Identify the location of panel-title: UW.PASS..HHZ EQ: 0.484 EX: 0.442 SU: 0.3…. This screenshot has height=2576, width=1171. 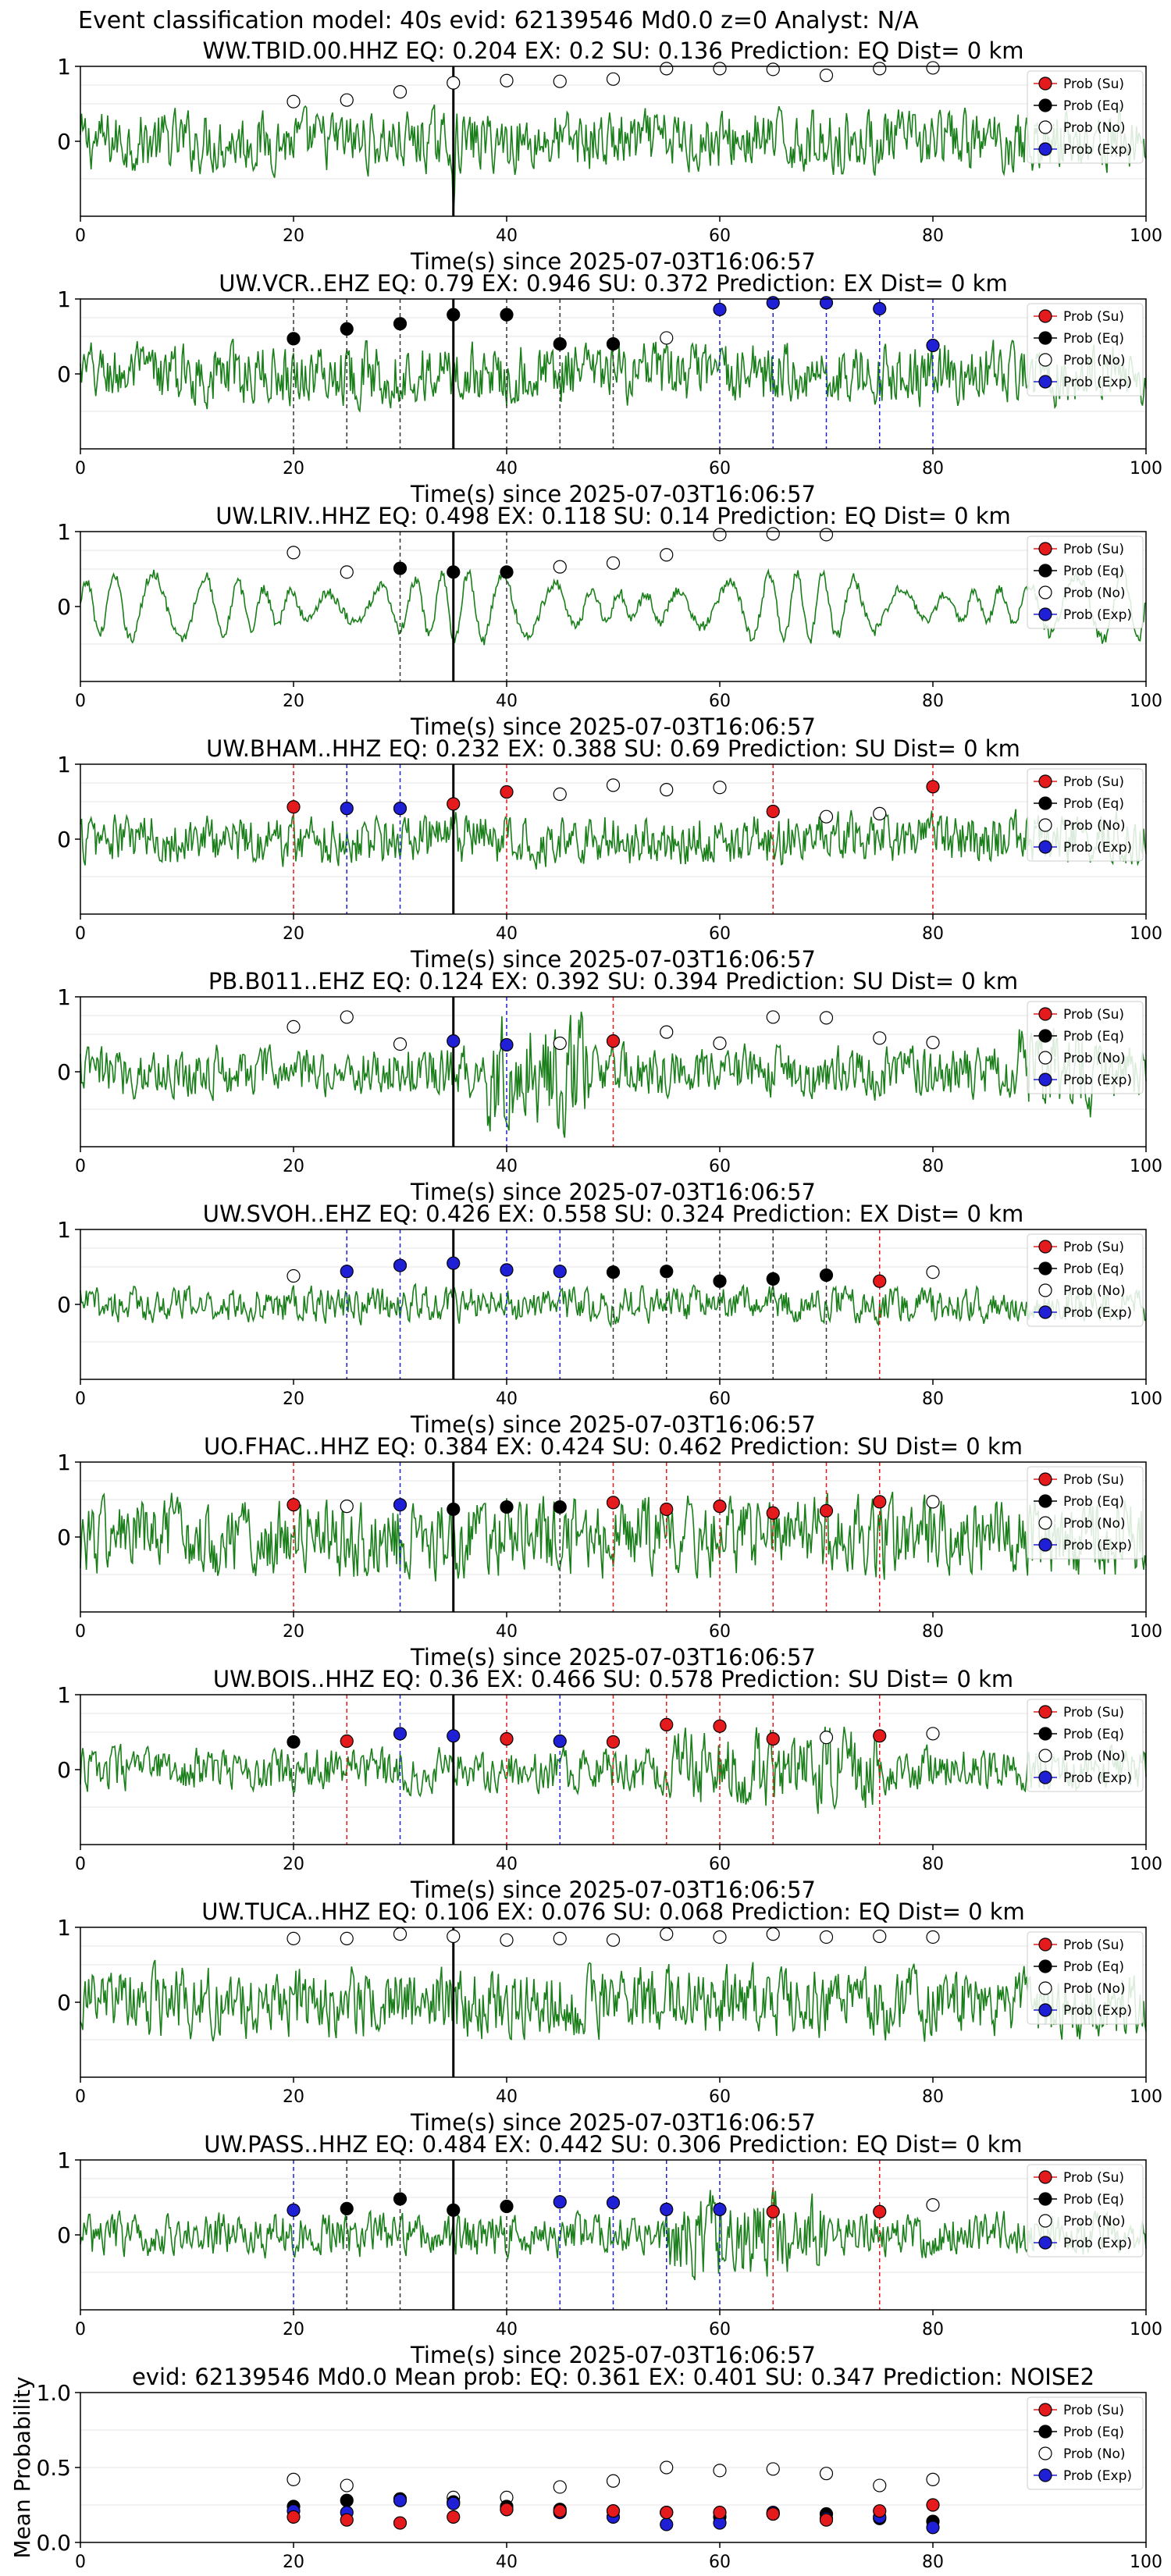
(613, 2144).